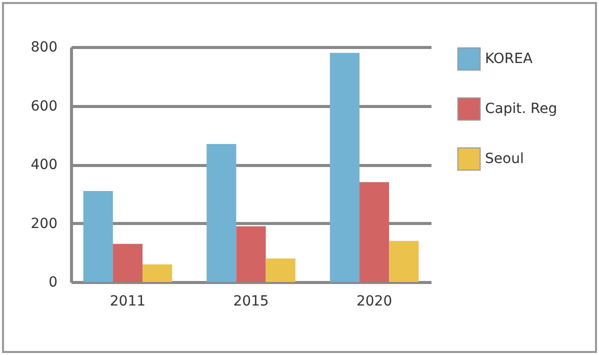 The height and width of the screenshot is (355, 599). Describe the element at coordinates (44, 106) in the screenshot. I see `y-tick-label: 600` at that location.